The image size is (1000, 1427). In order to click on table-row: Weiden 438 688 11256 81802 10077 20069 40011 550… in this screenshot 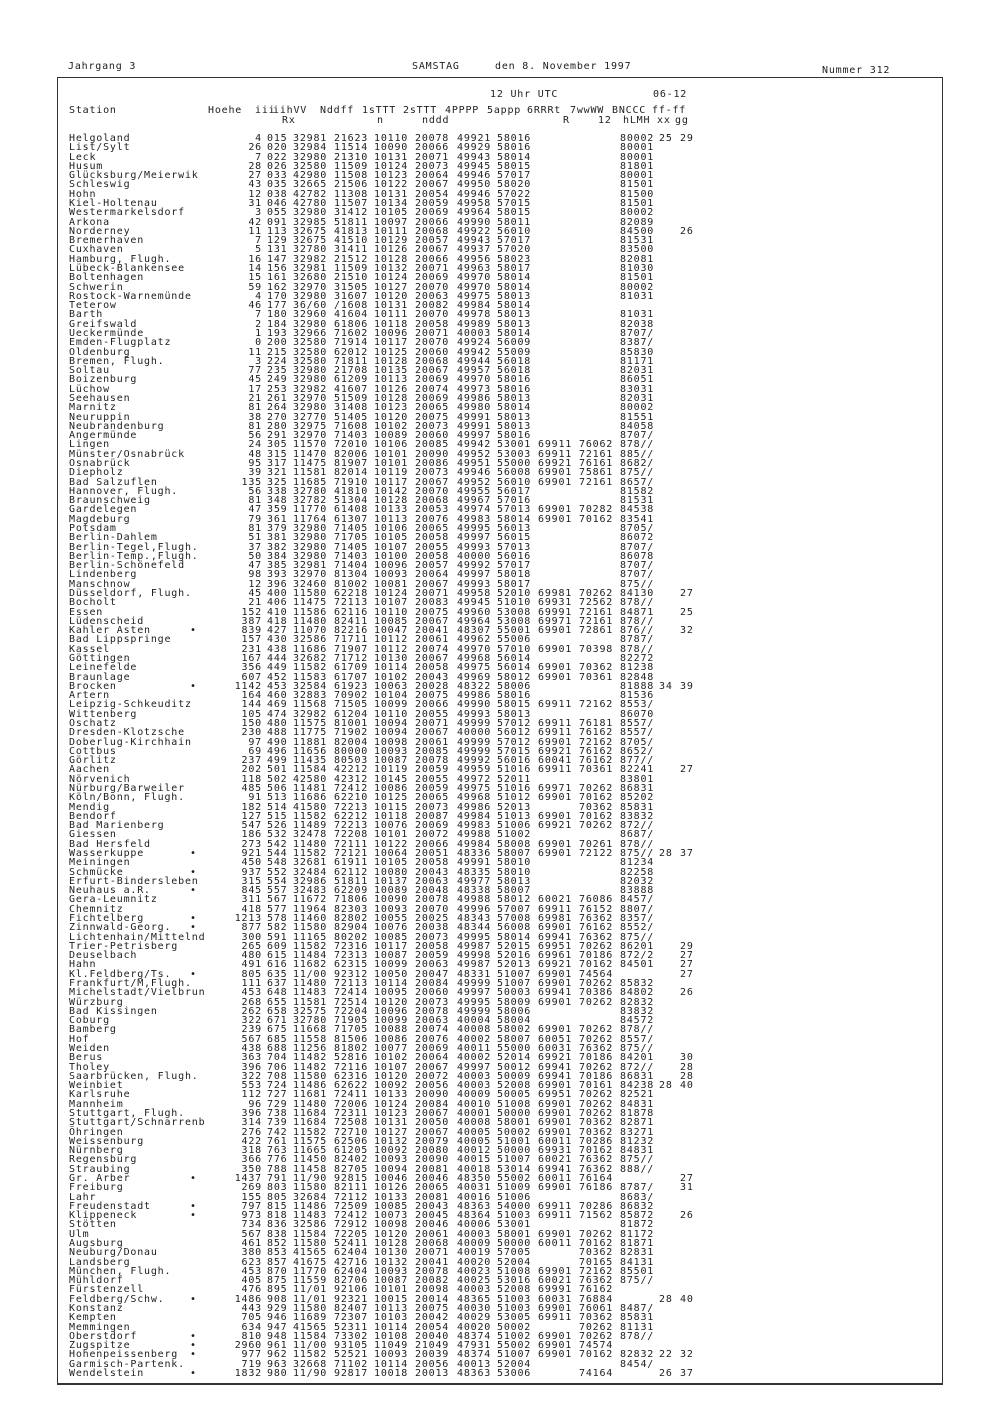, I will do `click(500, 1049)`.